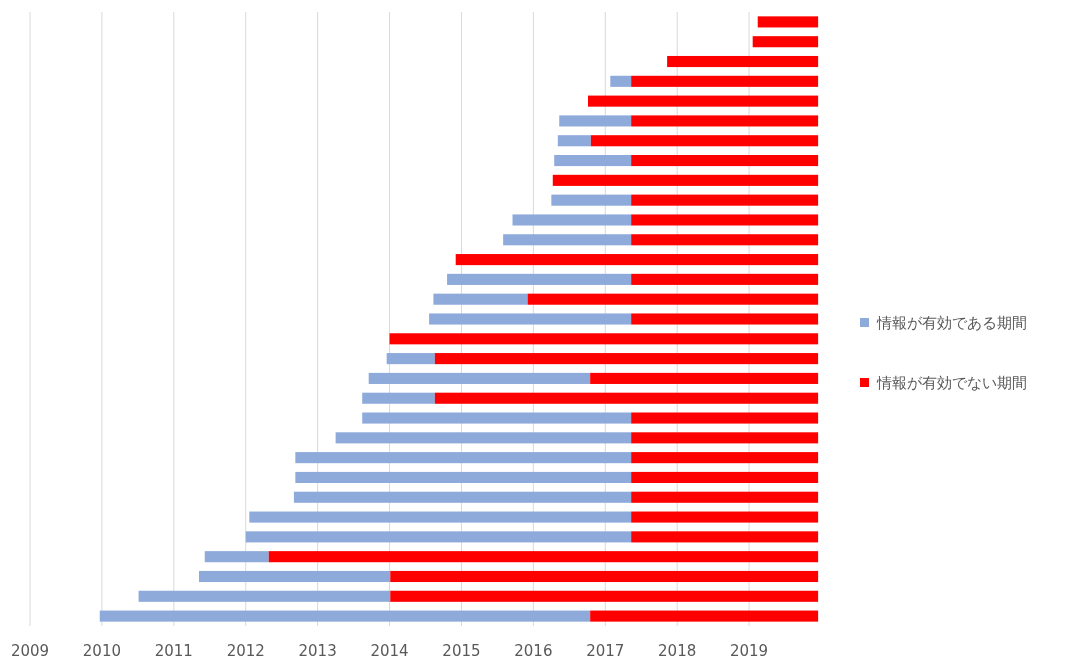 Image resolution: width=1082 pixels, height=664 pixels. Describe the element at coordinates (951, 323) in the screenshot. I see `legend-label: 情報が有効である期間` at that location.